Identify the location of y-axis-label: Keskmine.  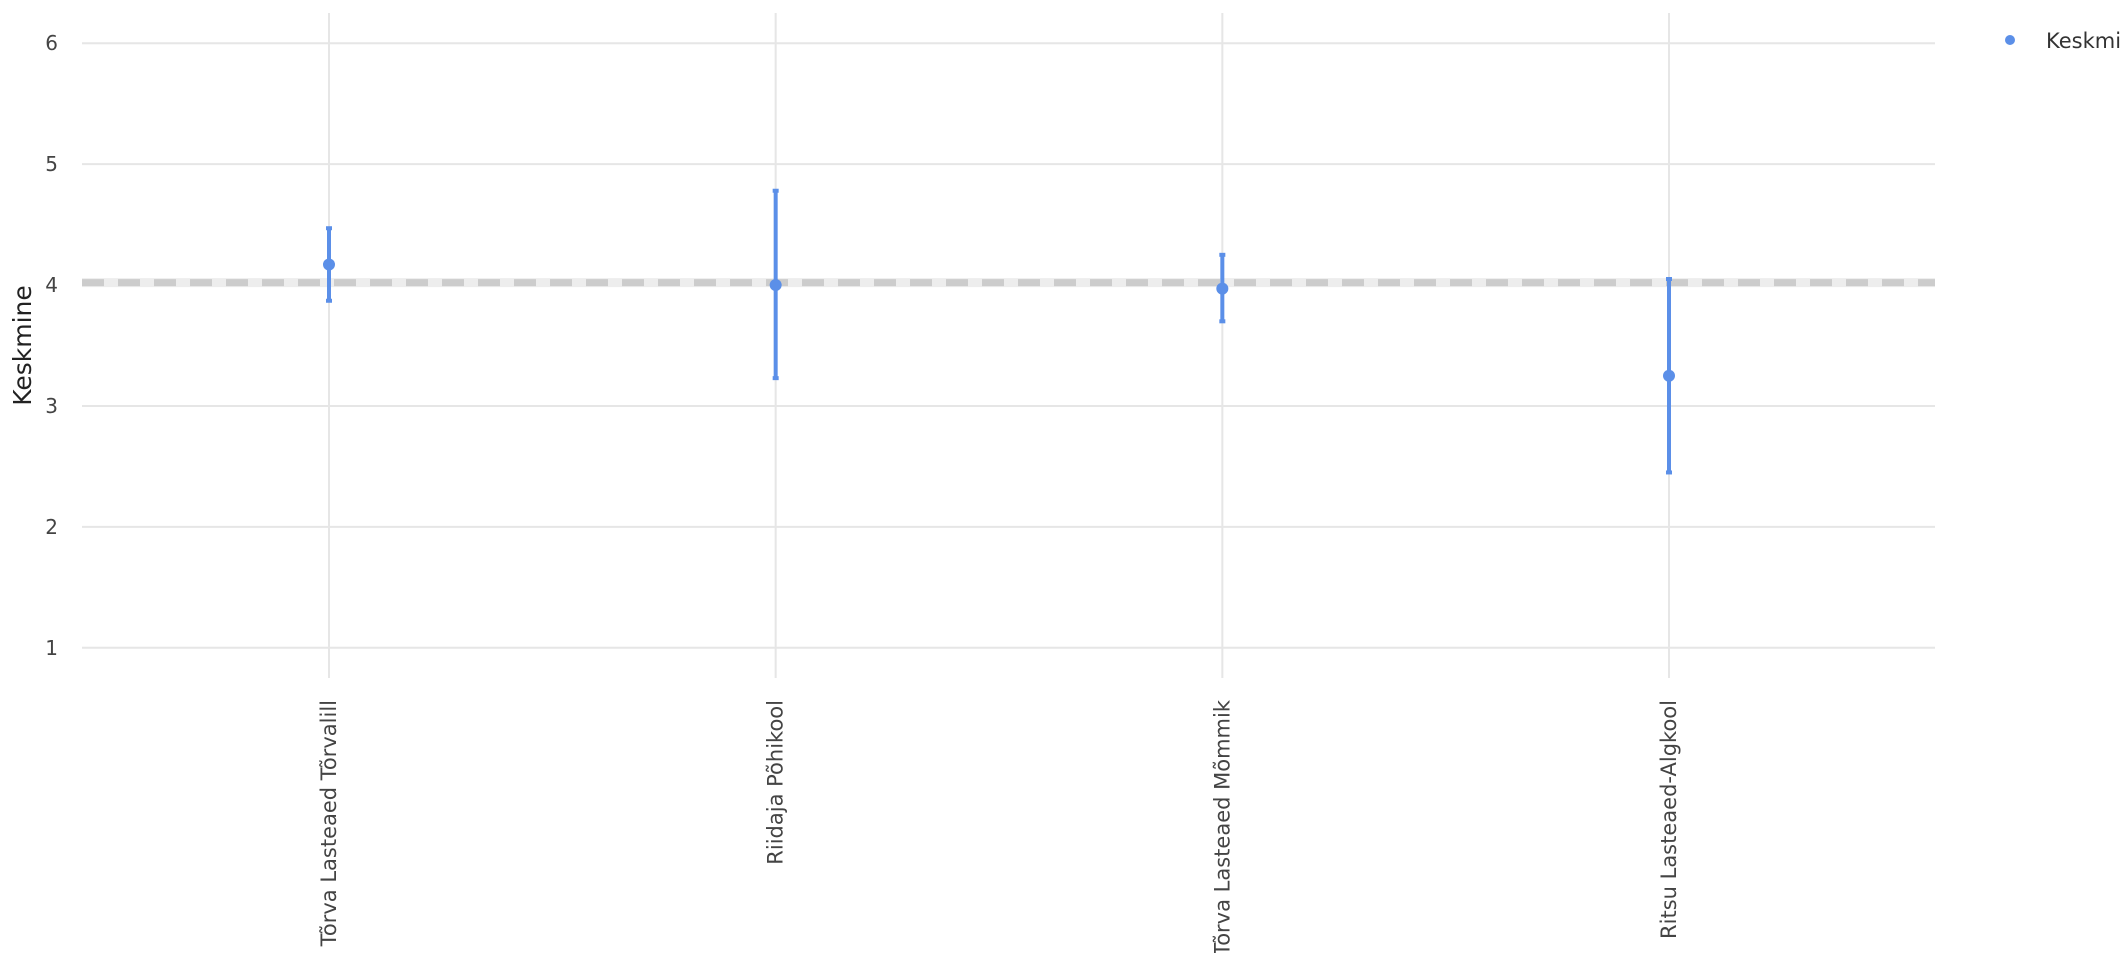
(22, 345).